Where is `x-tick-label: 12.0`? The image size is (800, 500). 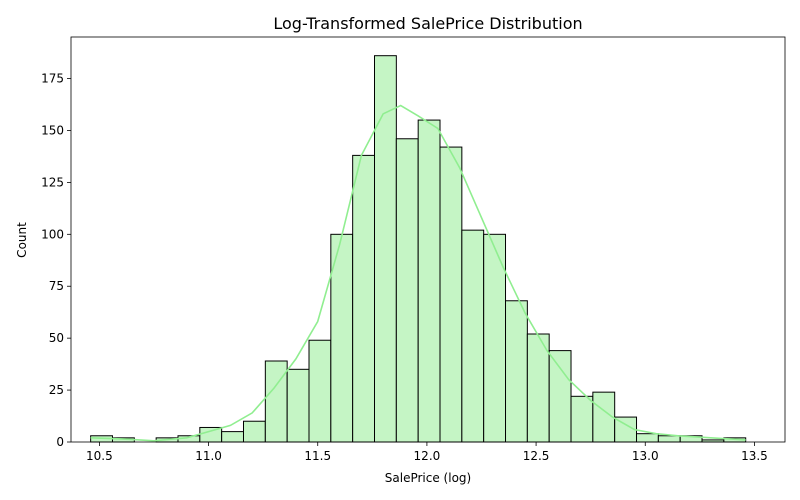 x-tick-label: 12.0 is located at coordinates (427, 456).